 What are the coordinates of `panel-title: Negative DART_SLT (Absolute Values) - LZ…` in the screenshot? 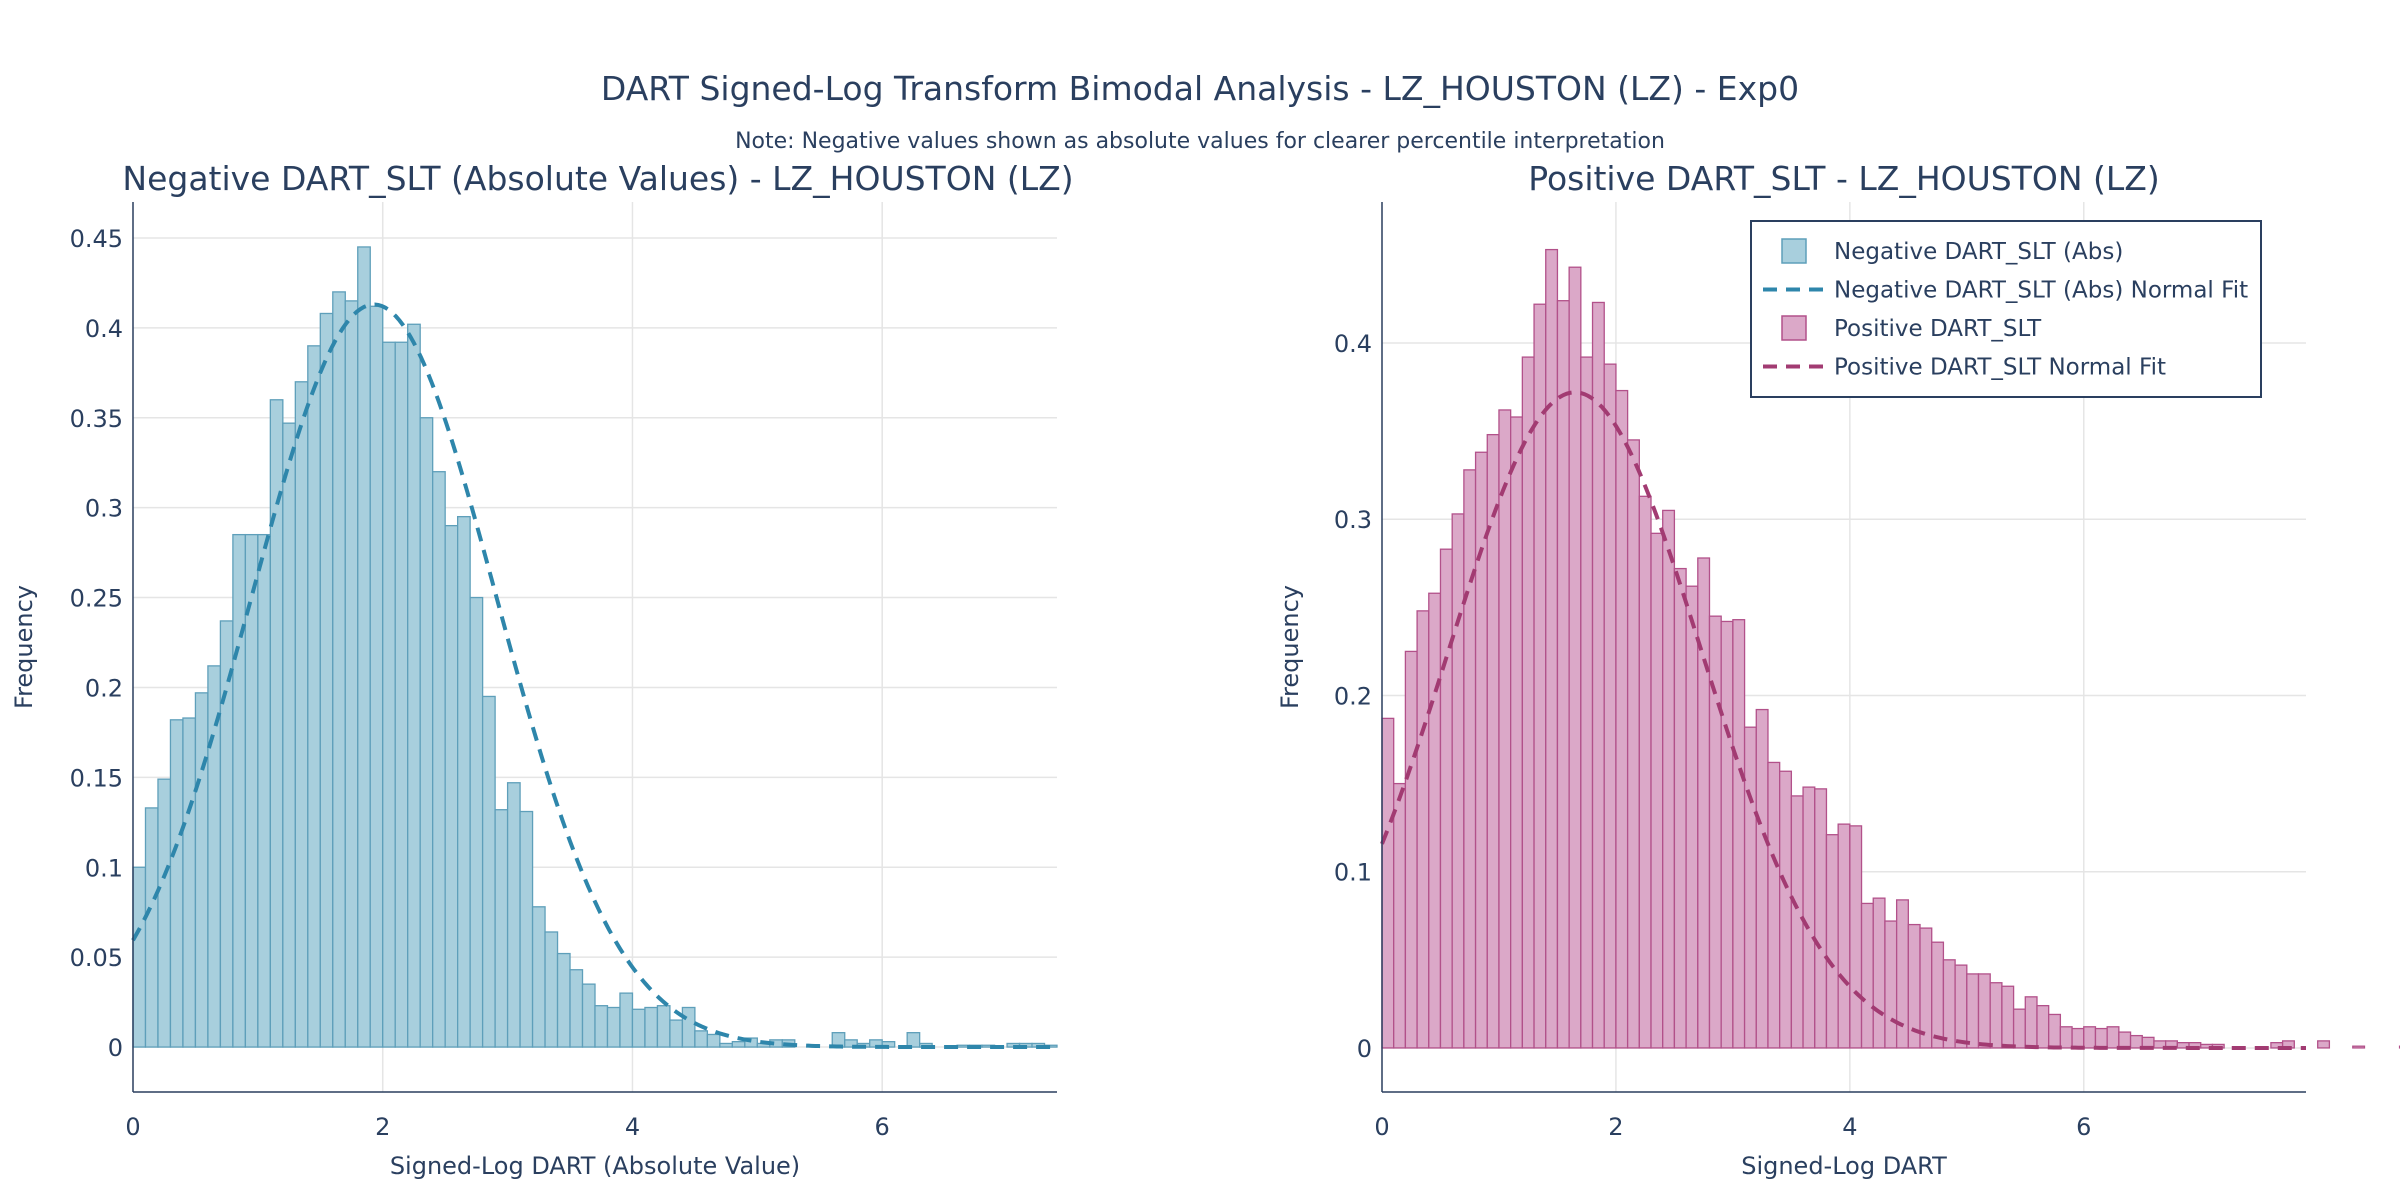 It's located at (597, 178).